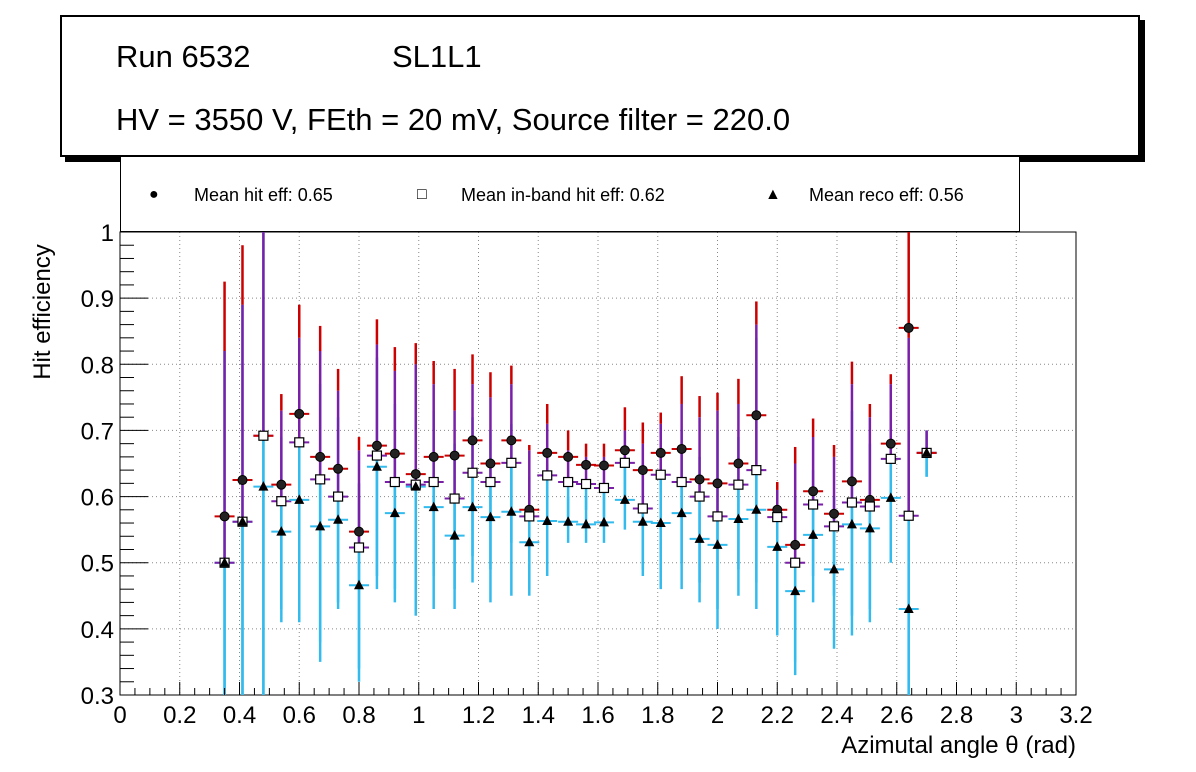 This screenshot has height=772, width=1196. What do you see at coordinates (437, 56) in the screenshot?
I see `layer-label: SL1L1` at bounding box center [437, 56].